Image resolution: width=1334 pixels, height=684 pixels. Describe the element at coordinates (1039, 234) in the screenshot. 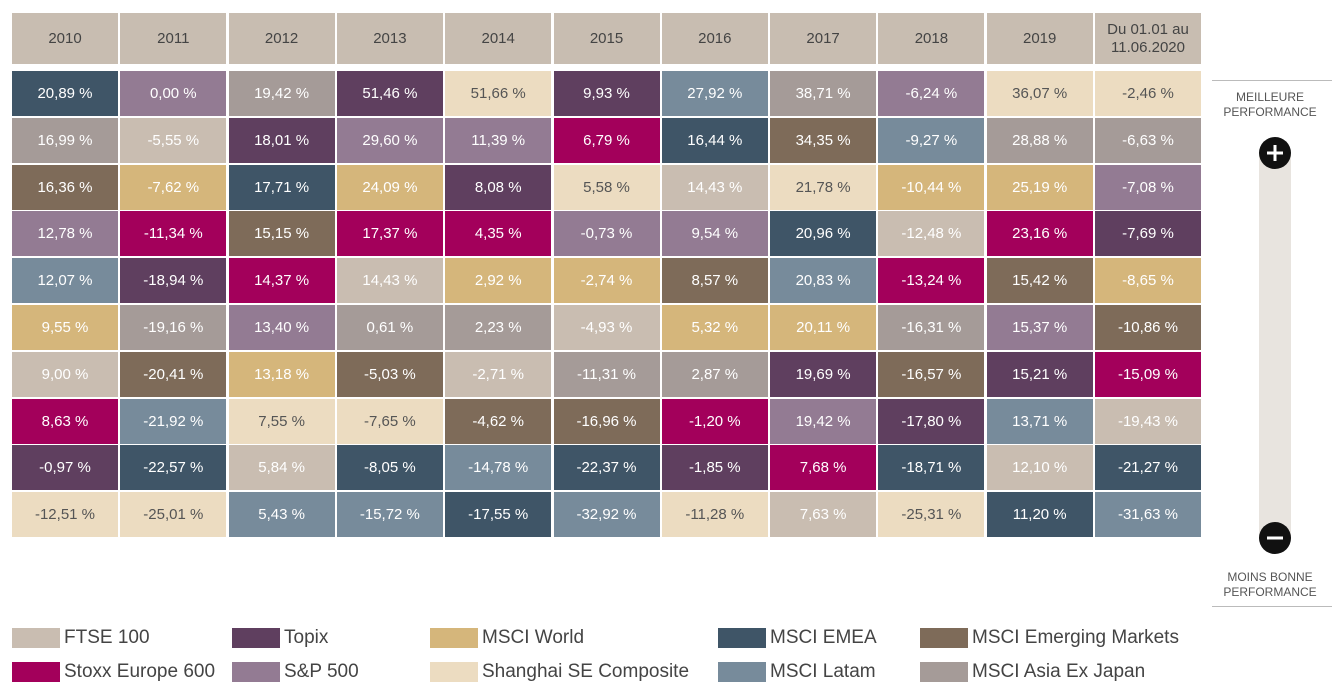

I see `return-cell: 23,16 %` at that location.